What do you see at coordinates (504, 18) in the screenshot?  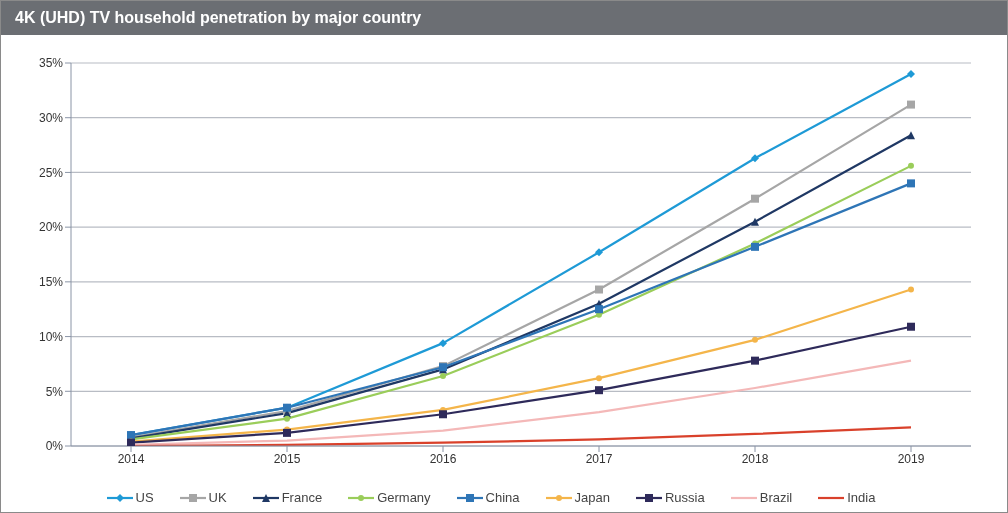 I see `chart-title: 4K (UHD) TV household penetration by major country` at bounding box center [504, 18].